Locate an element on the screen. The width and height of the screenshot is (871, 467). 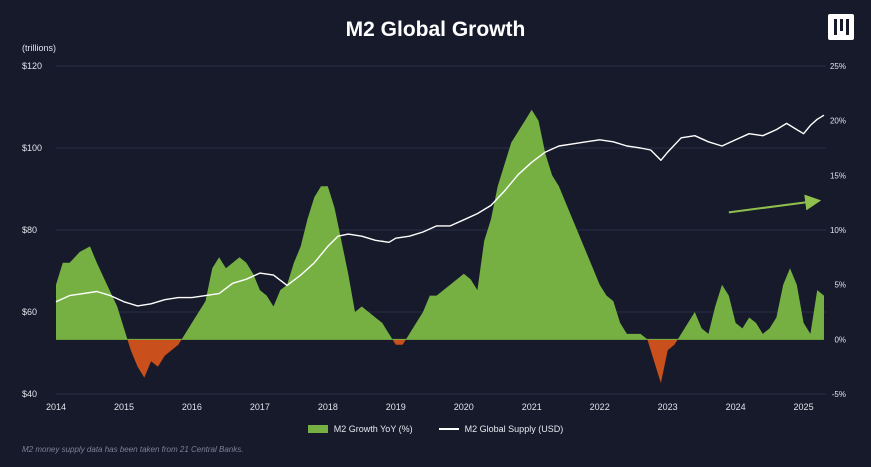
legend-item-supply: M2 Global Supply (USD) is located at coordinates (501, 429).